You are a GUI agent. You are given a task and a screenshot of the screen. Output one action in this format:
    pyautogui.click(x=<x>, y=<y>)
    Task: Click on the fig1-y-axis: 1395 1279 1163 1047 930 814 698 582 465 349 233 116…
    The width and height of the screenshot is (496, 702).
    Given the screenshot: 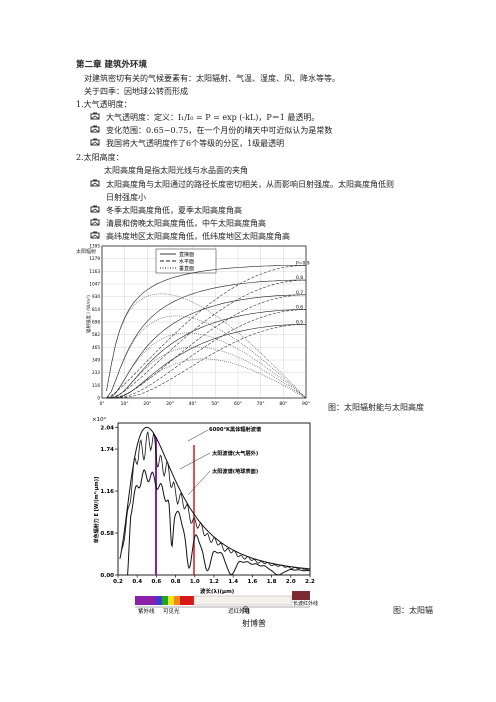 What is the action you would take?
    pyautogui.click(x=94, y=322)
    